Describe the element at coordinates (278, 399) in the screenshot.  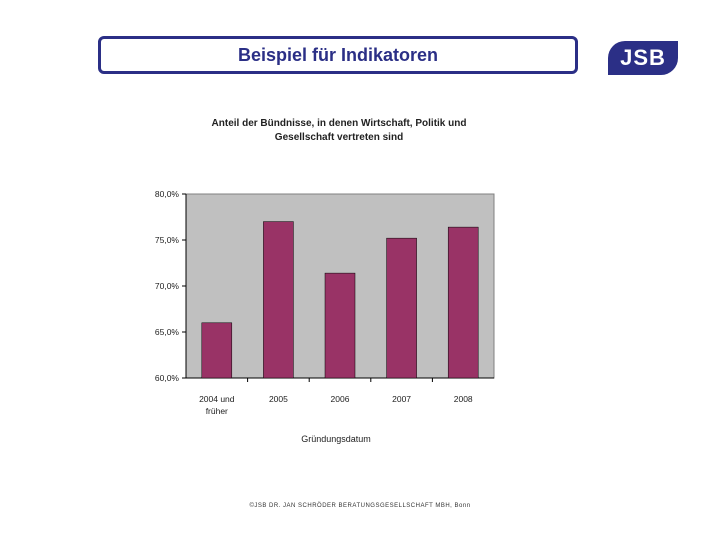
I see `x-tick-label: 2005` at that location.